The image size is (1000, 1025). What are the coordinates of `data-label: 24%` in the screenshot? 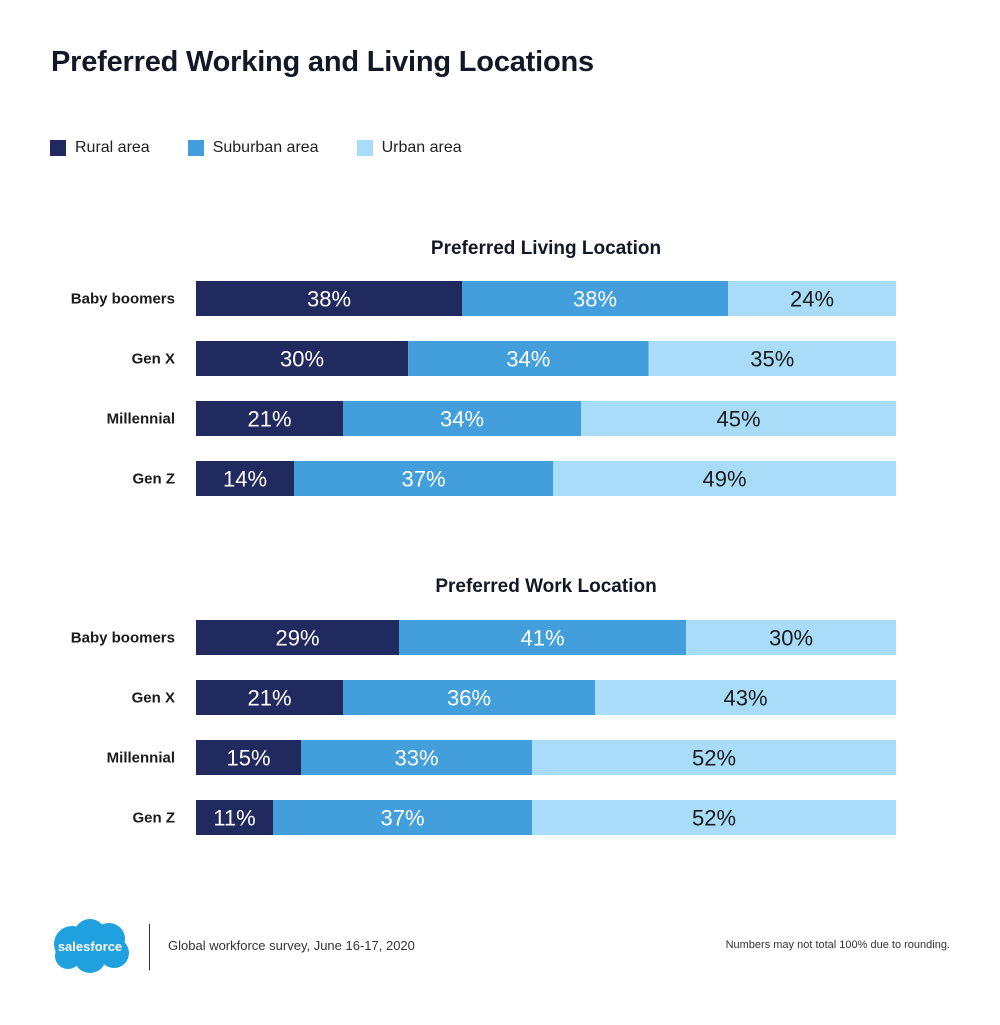 It's located at (812, 299).